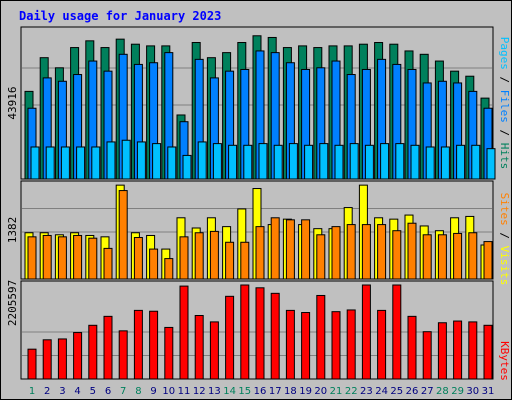  Describe the element at coordinates (260, 391) in the screenshot. I see `day-label-16: 16` at that location.